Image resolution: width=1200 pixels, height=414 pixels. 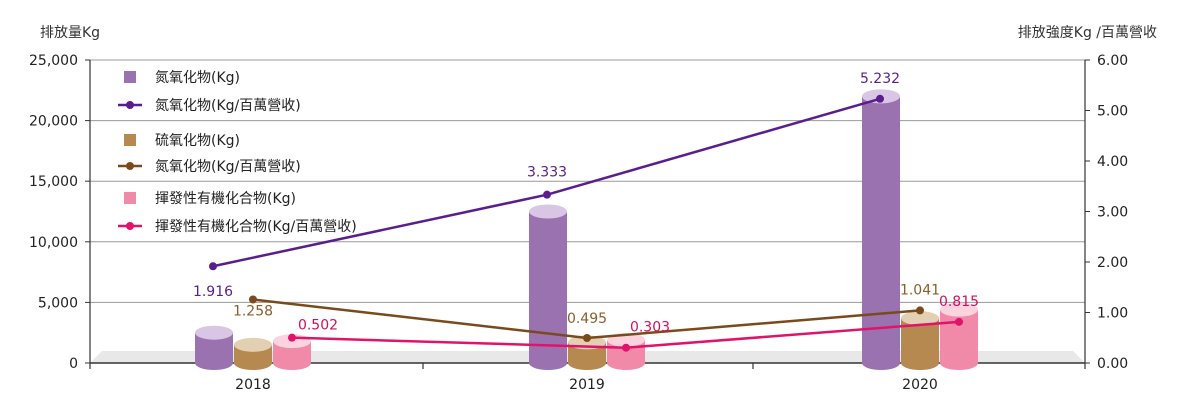 What do you see at coordinates (225, 199) in the screenshot?
I see `legend-label: 揮發性有機化合物(Kg)` at bounding box center [225, 199].